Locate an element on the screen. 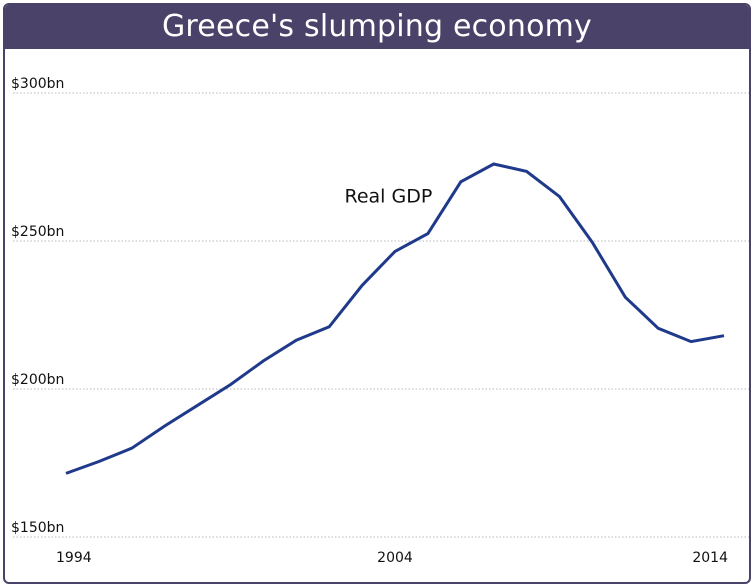 The height and width of the screenshot is (587, 754). y-tick-label-300: $300bn is located at coordinates (37, 84).